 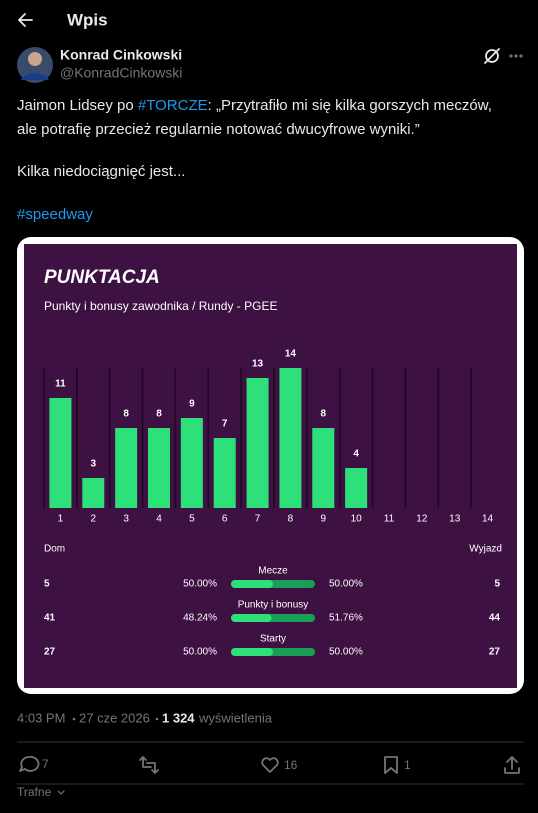 What do you see at coordinates (50, 618) in the screenshot?
I see `home-value: 41` at bounding box center [50, 618].